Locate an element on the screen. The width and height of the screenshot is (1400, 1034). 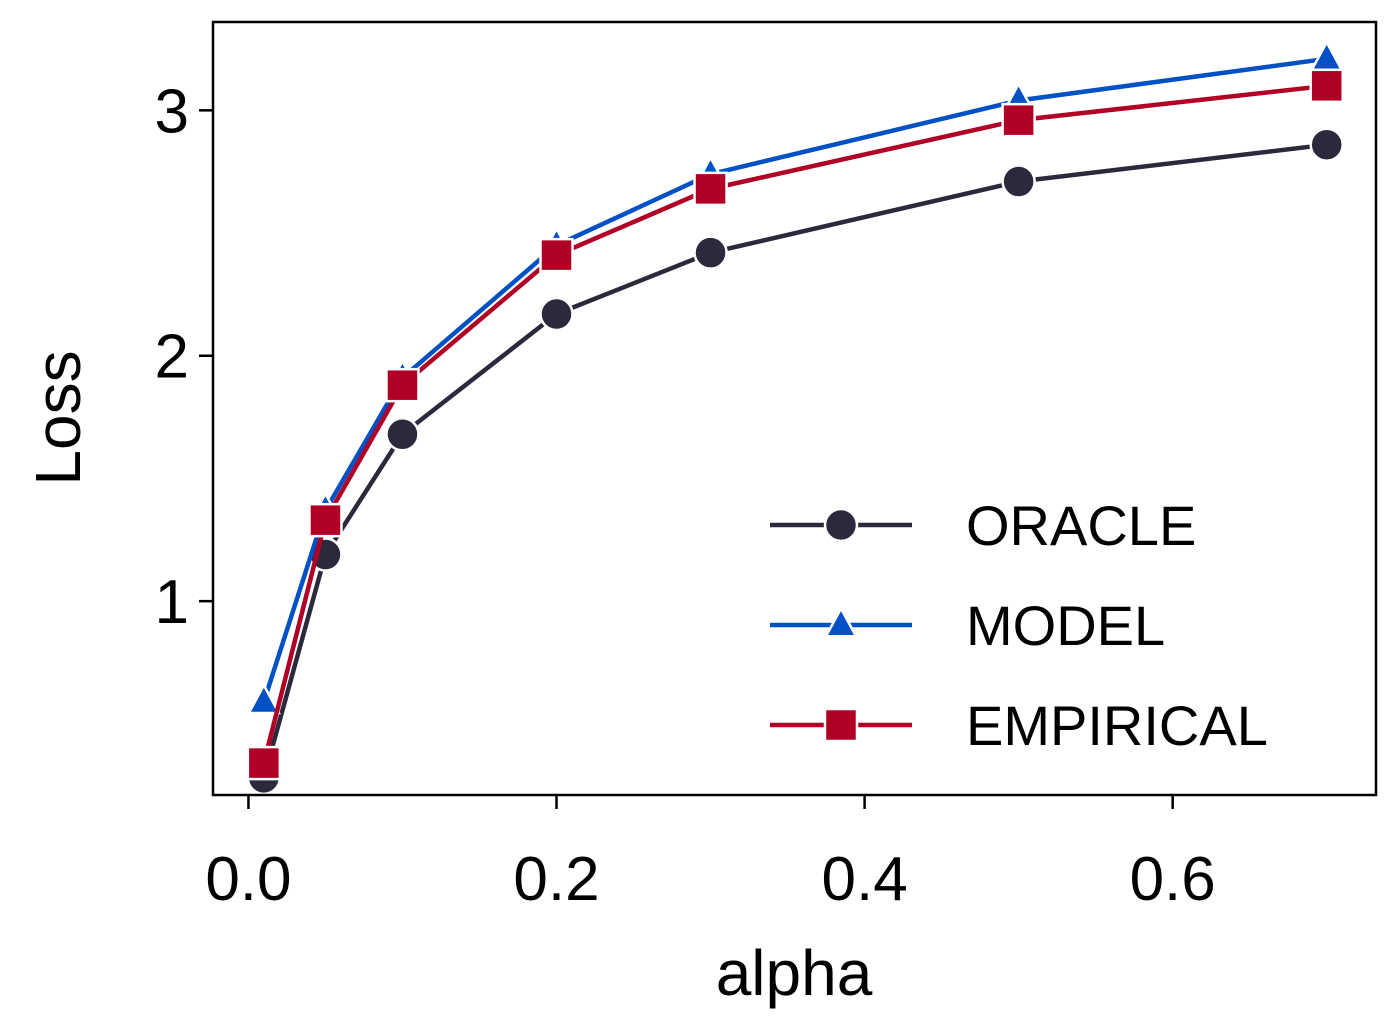
legend-label-model: MODEL is located at coordinates (1065, 625).